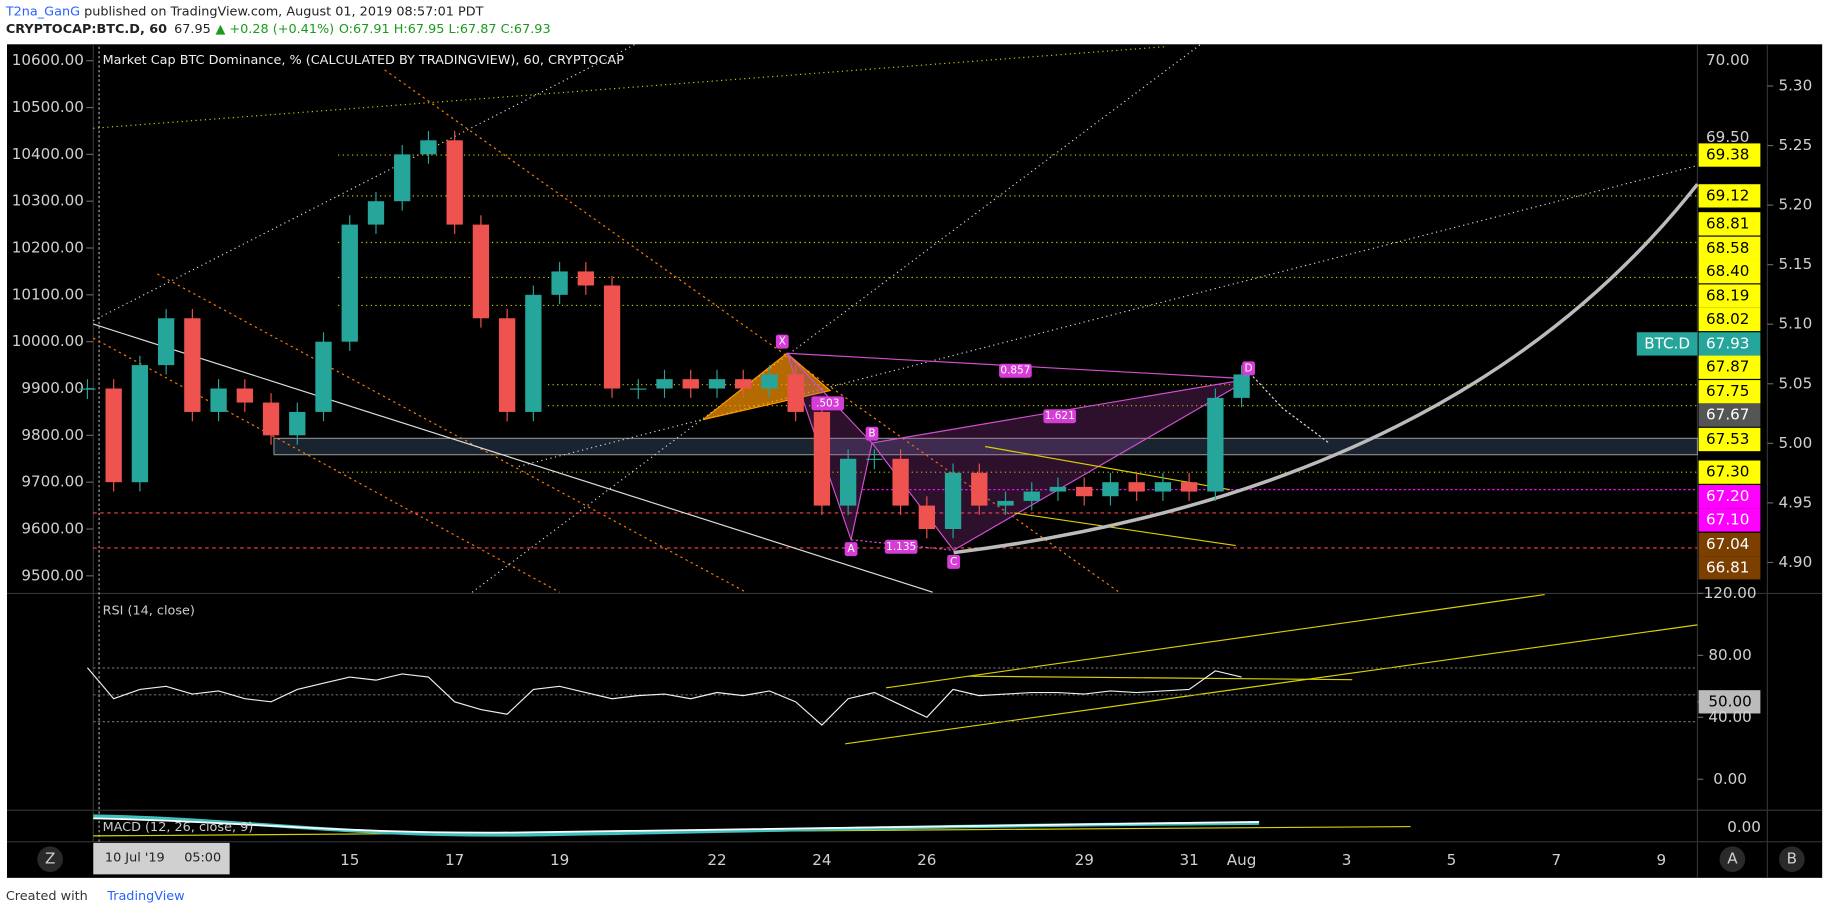 Image resolution: width=1828 pixels, height=918 pixels. I want to click on time-label: 19, so click(559, 860).